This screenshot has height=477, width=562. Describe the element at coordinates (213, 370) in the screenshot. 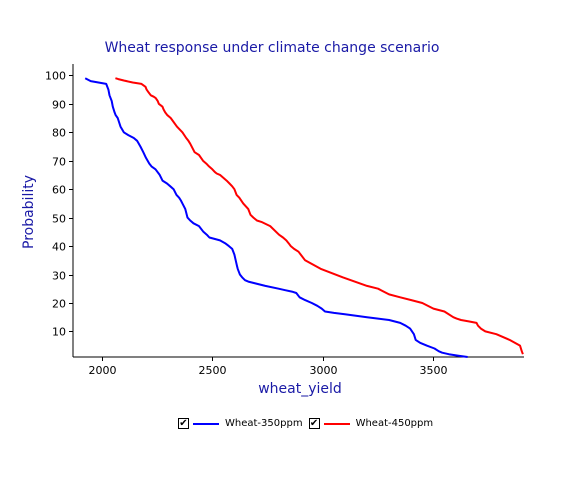

I see `x-tick-label-2500: 2500` at that location.